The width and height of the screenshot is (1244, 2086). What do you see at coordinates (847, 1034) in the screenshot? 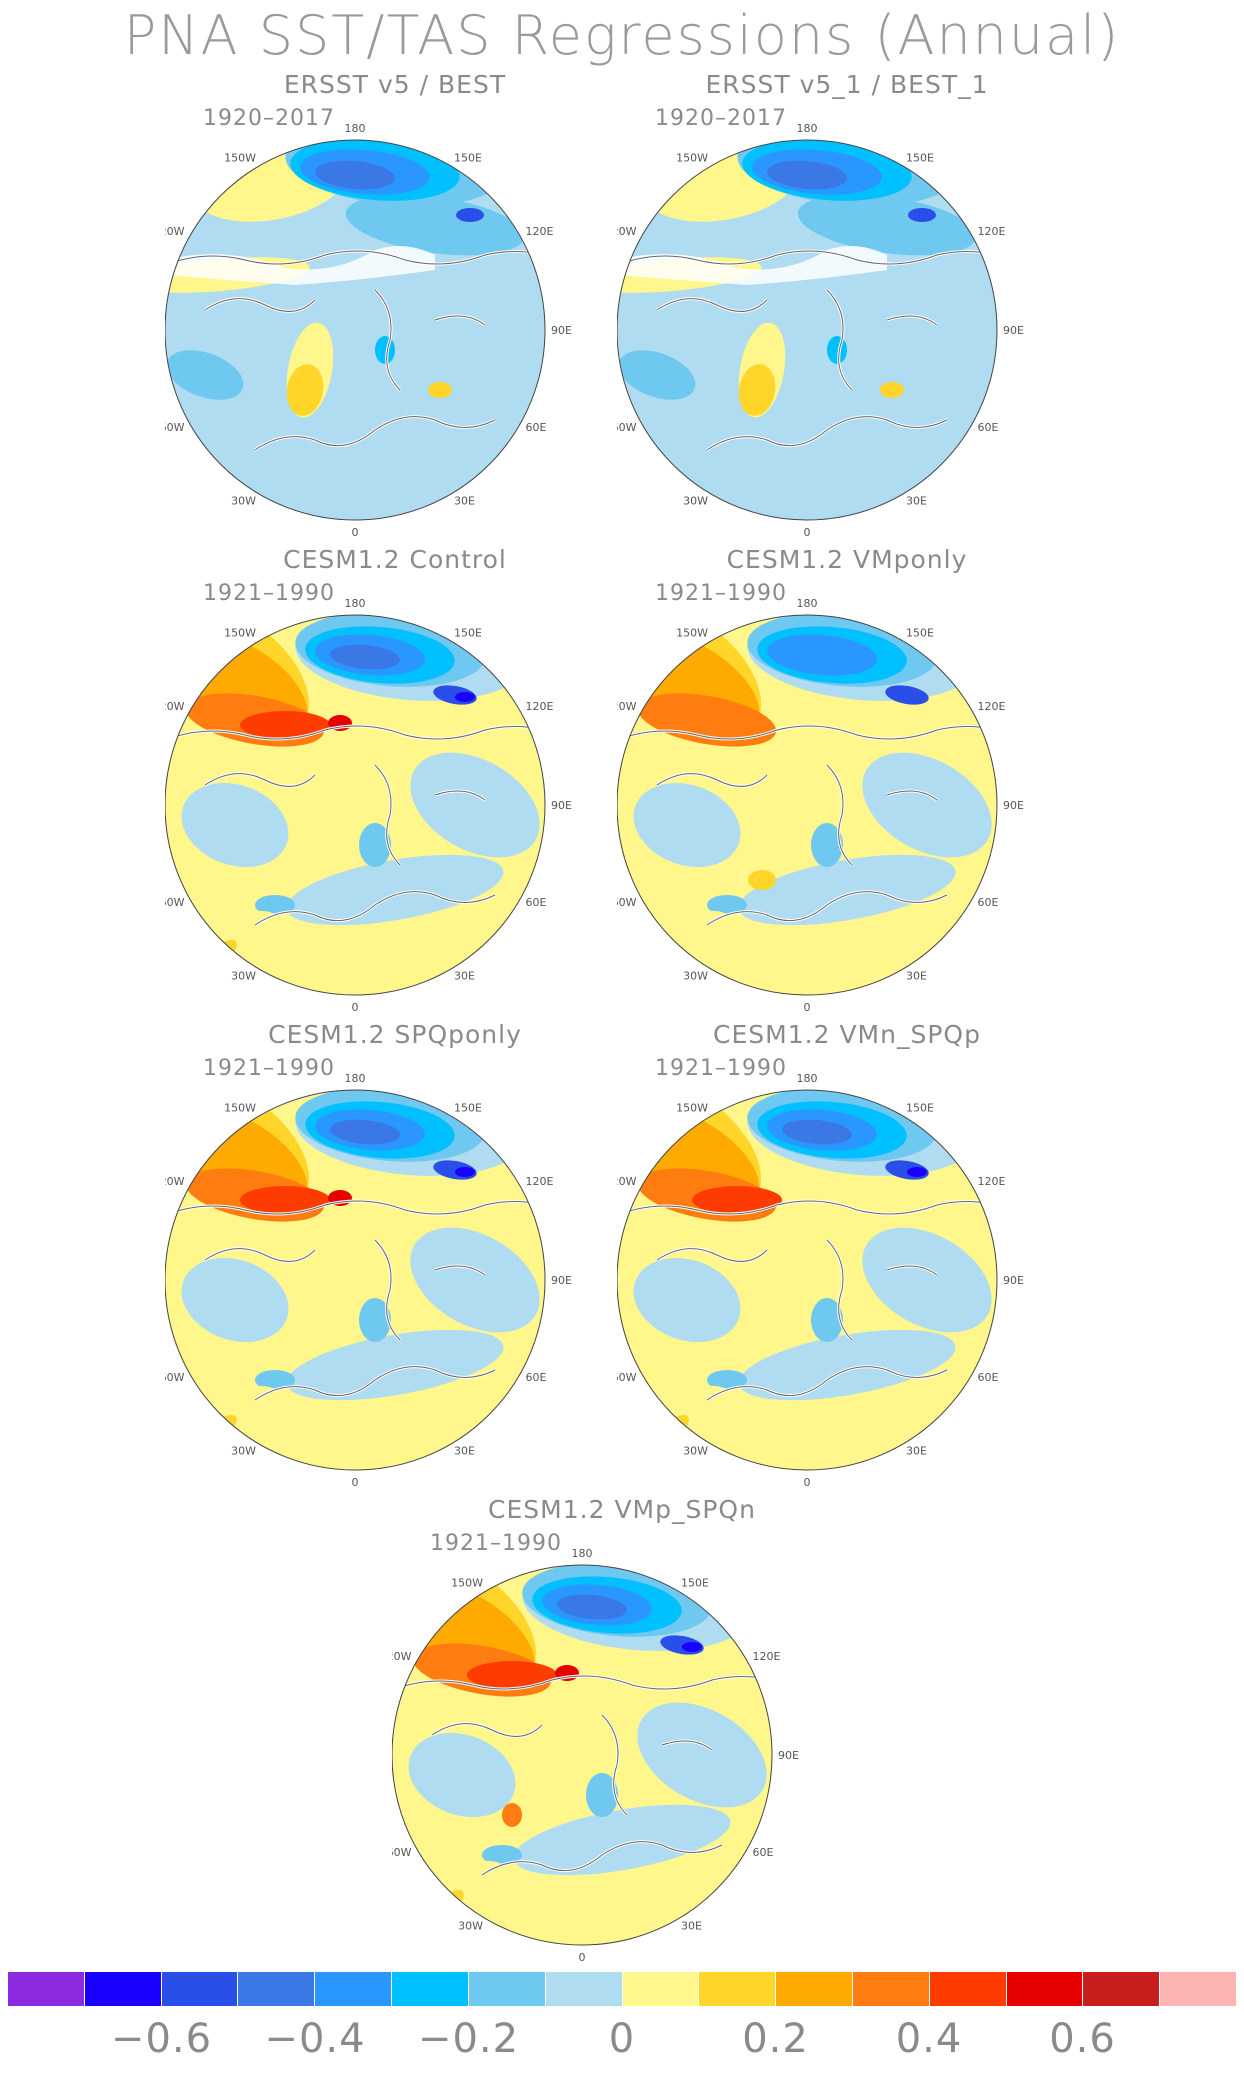
I see `panel-title: CESM1.2 VMn_SPQp` at bounding box center [847, 1034].